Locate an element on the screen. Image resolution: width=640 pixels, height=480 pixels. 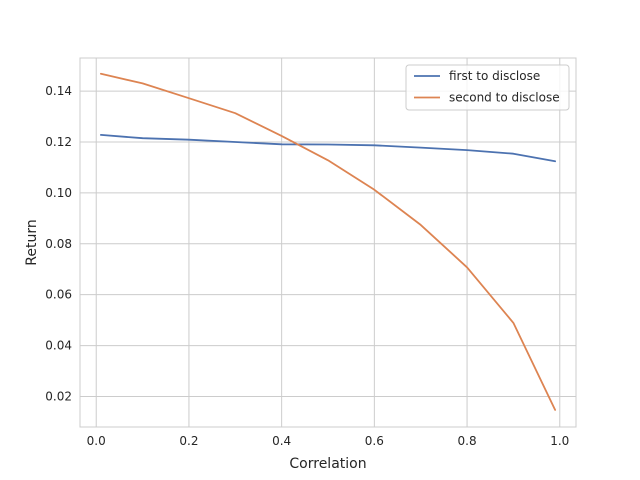
legend-label-2: second to disclose is located at coordinates (504, 98).